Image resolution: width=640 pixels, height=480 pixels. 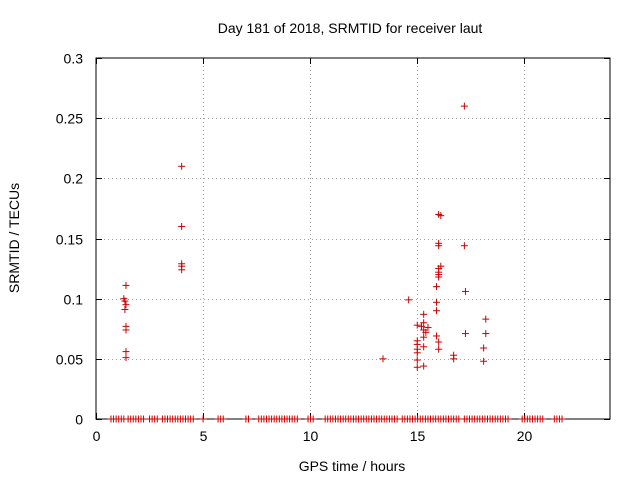 What do you see at coordinates (74, 179) in the screenshot?
I see `y-tick-label: 0.2` at bounding box center [74, 179].